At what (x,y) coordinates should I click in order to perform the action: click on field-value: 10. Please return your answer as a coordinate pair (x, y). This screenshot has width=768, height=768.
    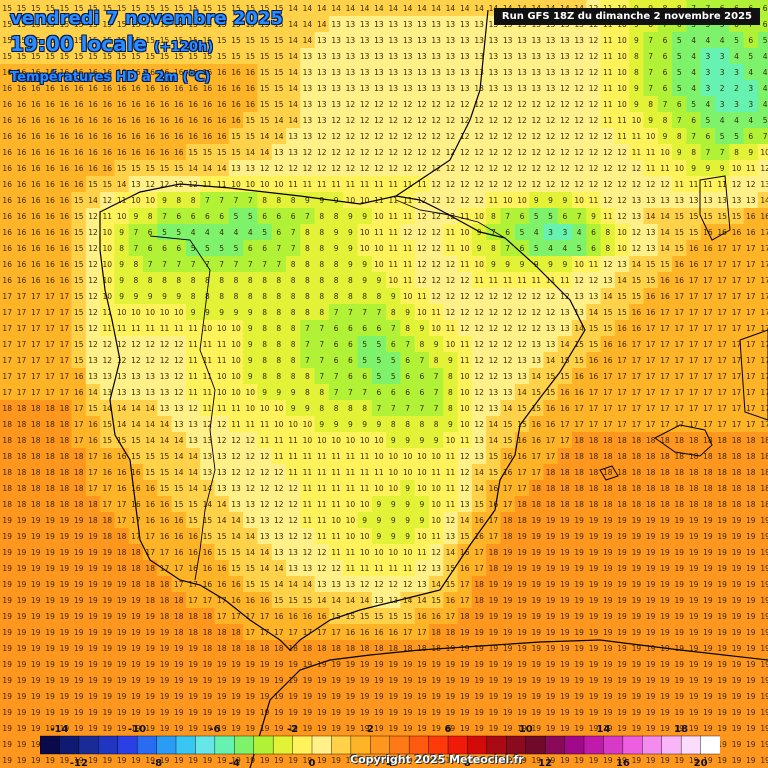
    Looking at the image, I should click on (665, 152).